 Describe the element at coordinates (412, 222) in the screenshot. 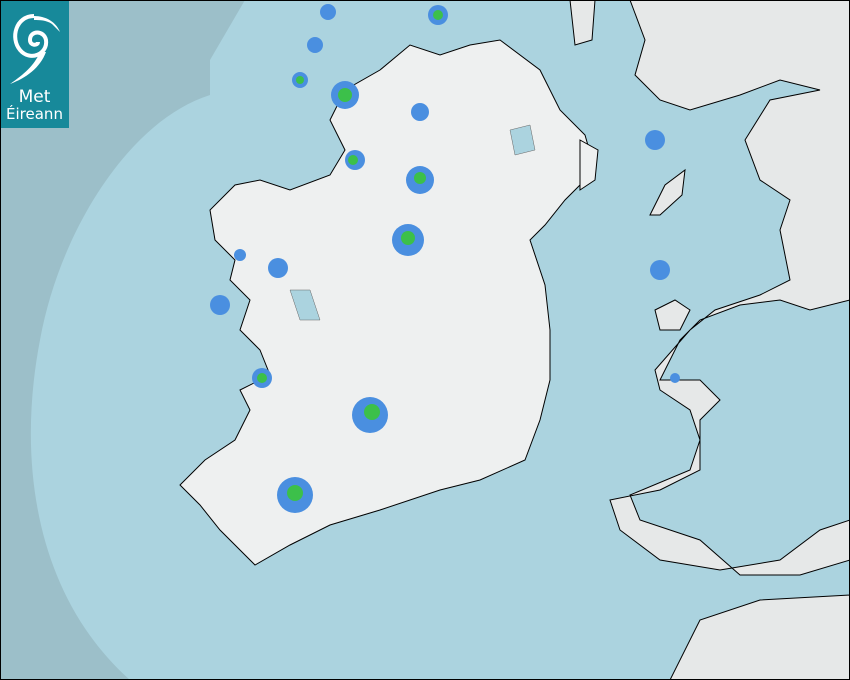

I see `lakes` at that location.